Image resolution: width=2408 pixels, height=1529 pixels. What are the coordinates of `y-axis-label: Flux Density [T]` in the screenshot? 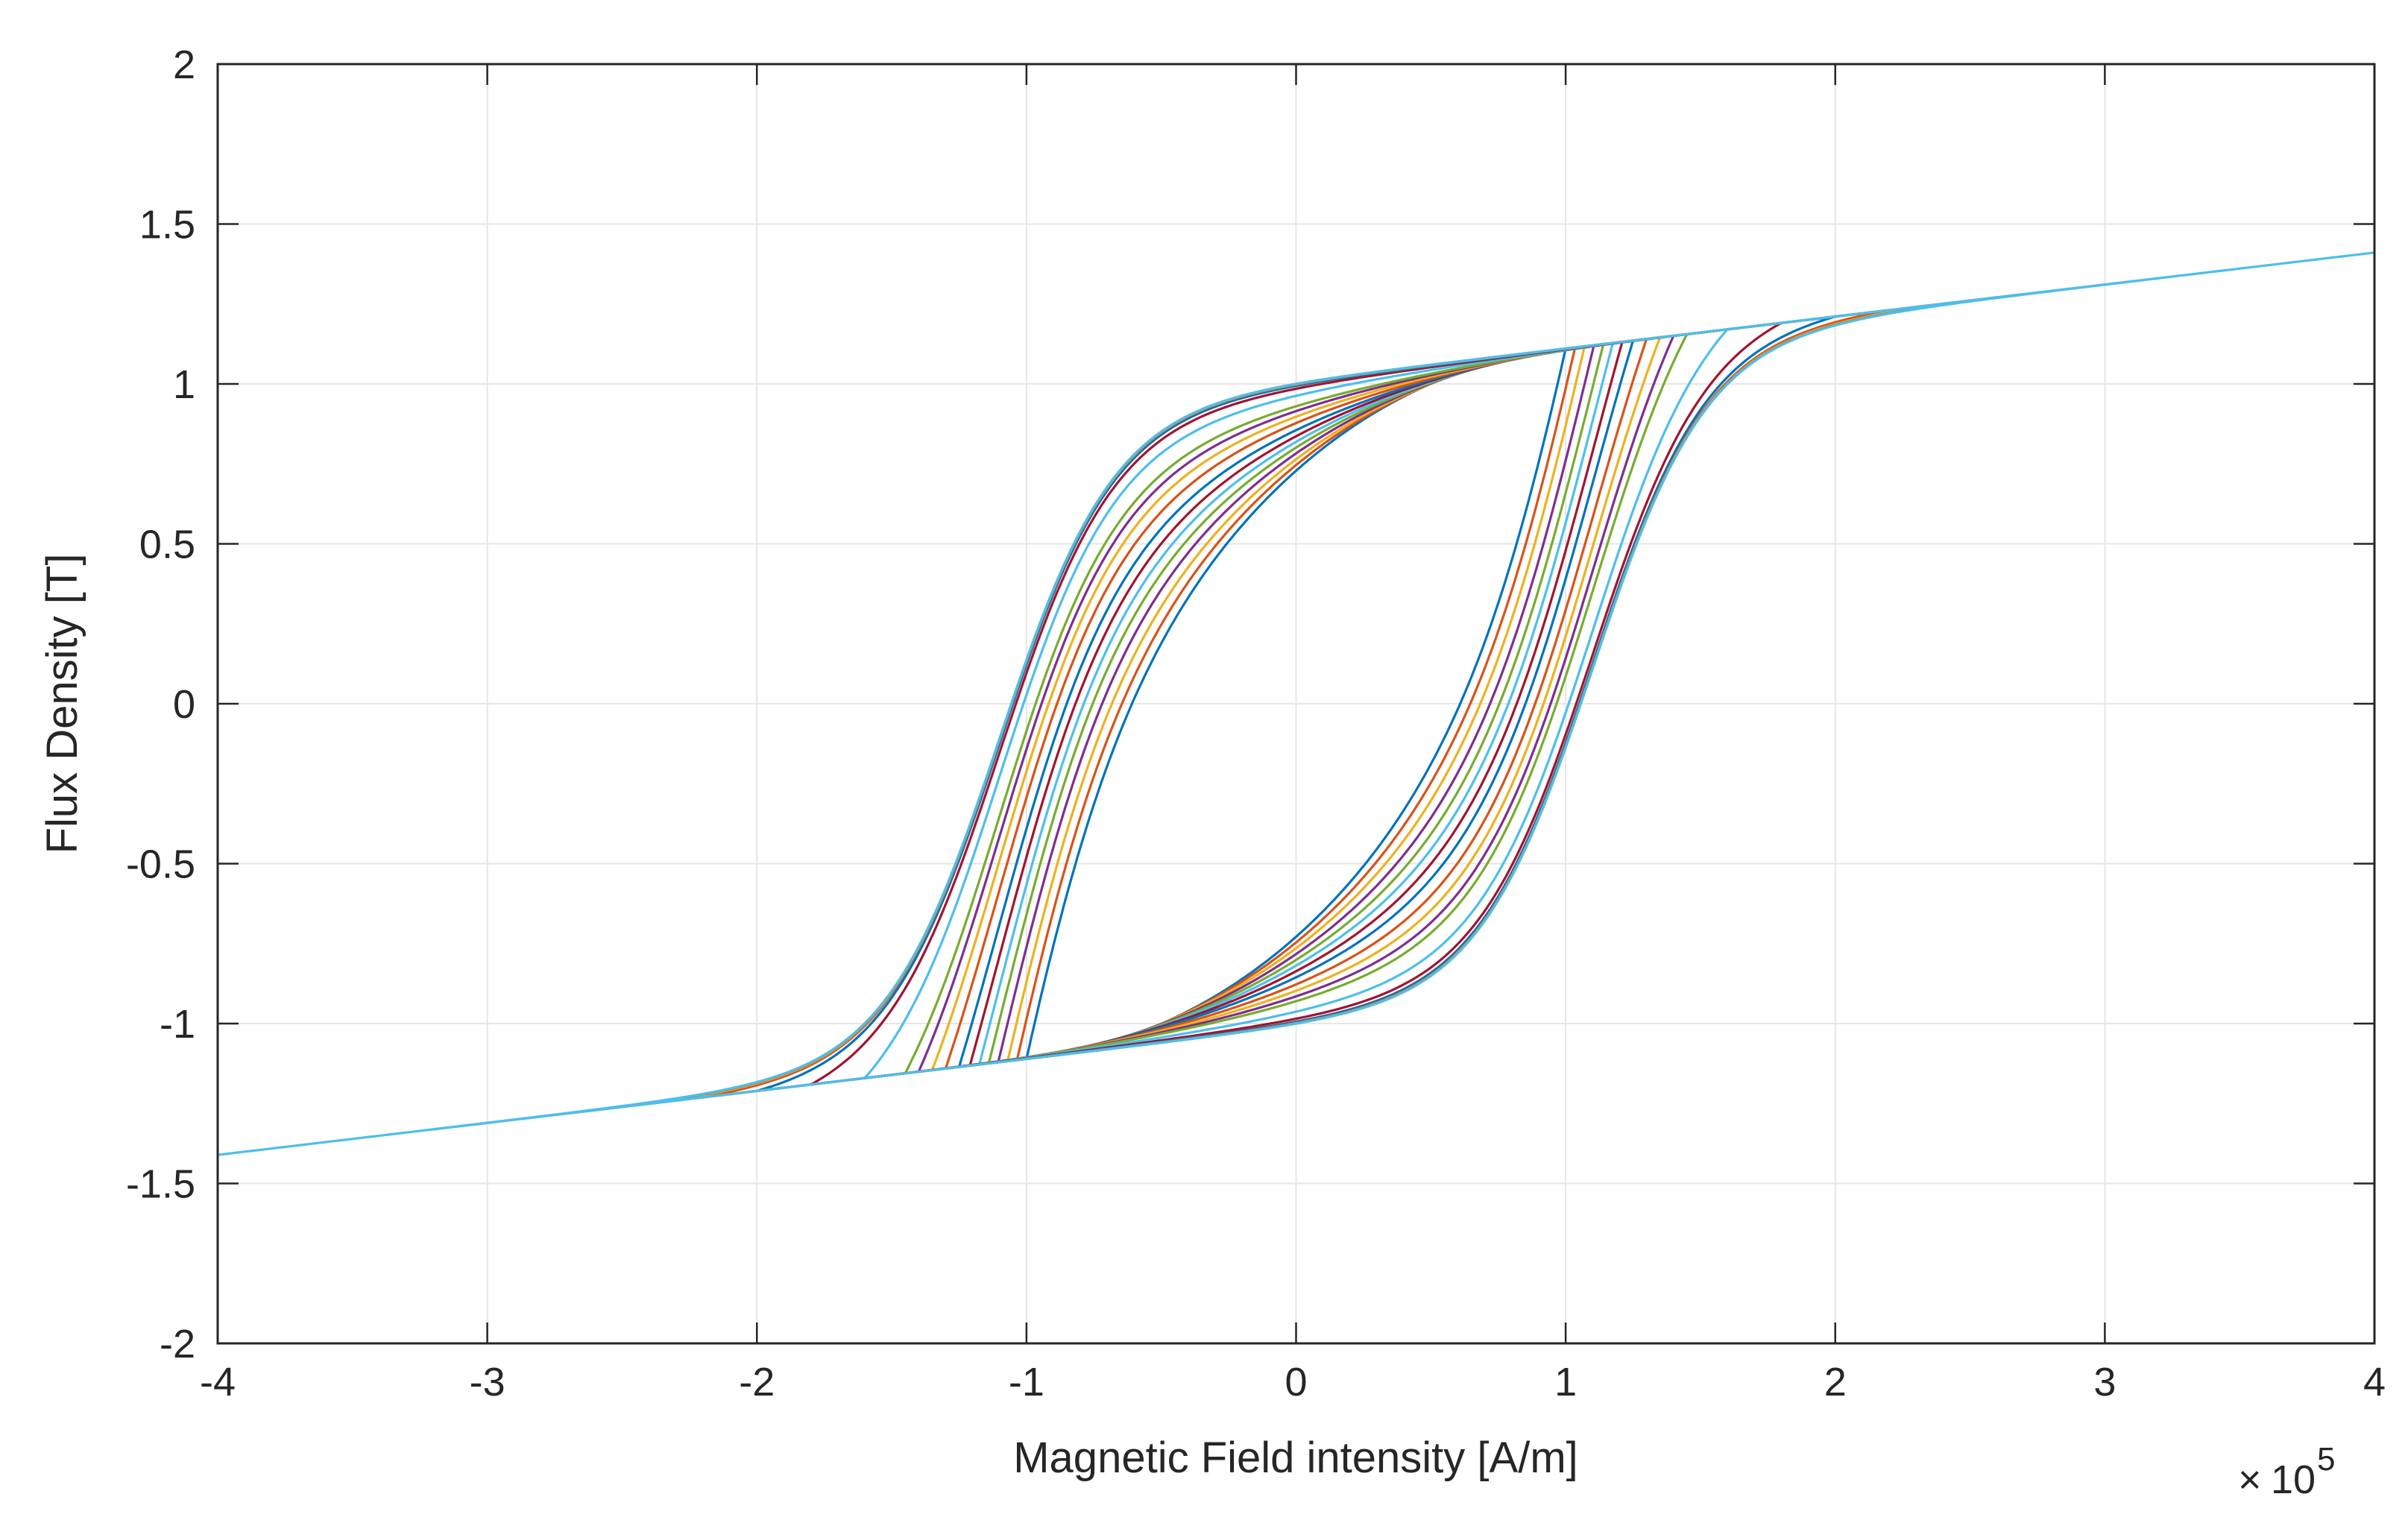 It's located at (62, 704).